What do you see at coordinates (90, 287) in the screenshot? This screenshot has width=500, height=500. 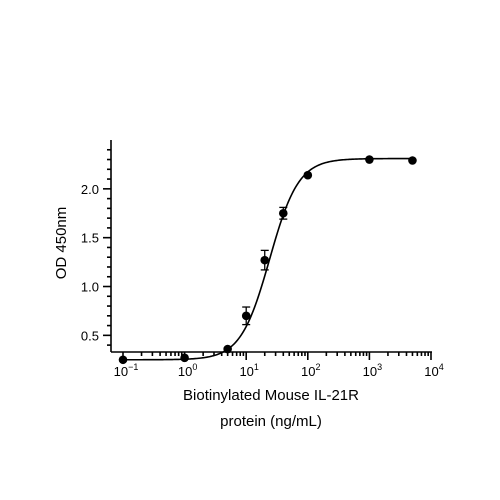 I see `y-tick-label: 1.0` at bounding box center [90, 287].